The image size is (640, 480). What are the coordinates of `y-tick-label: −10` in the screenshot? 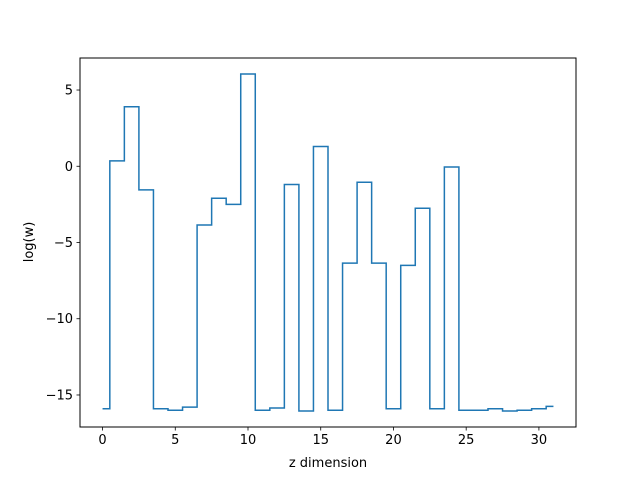 It's located at (59, 319).